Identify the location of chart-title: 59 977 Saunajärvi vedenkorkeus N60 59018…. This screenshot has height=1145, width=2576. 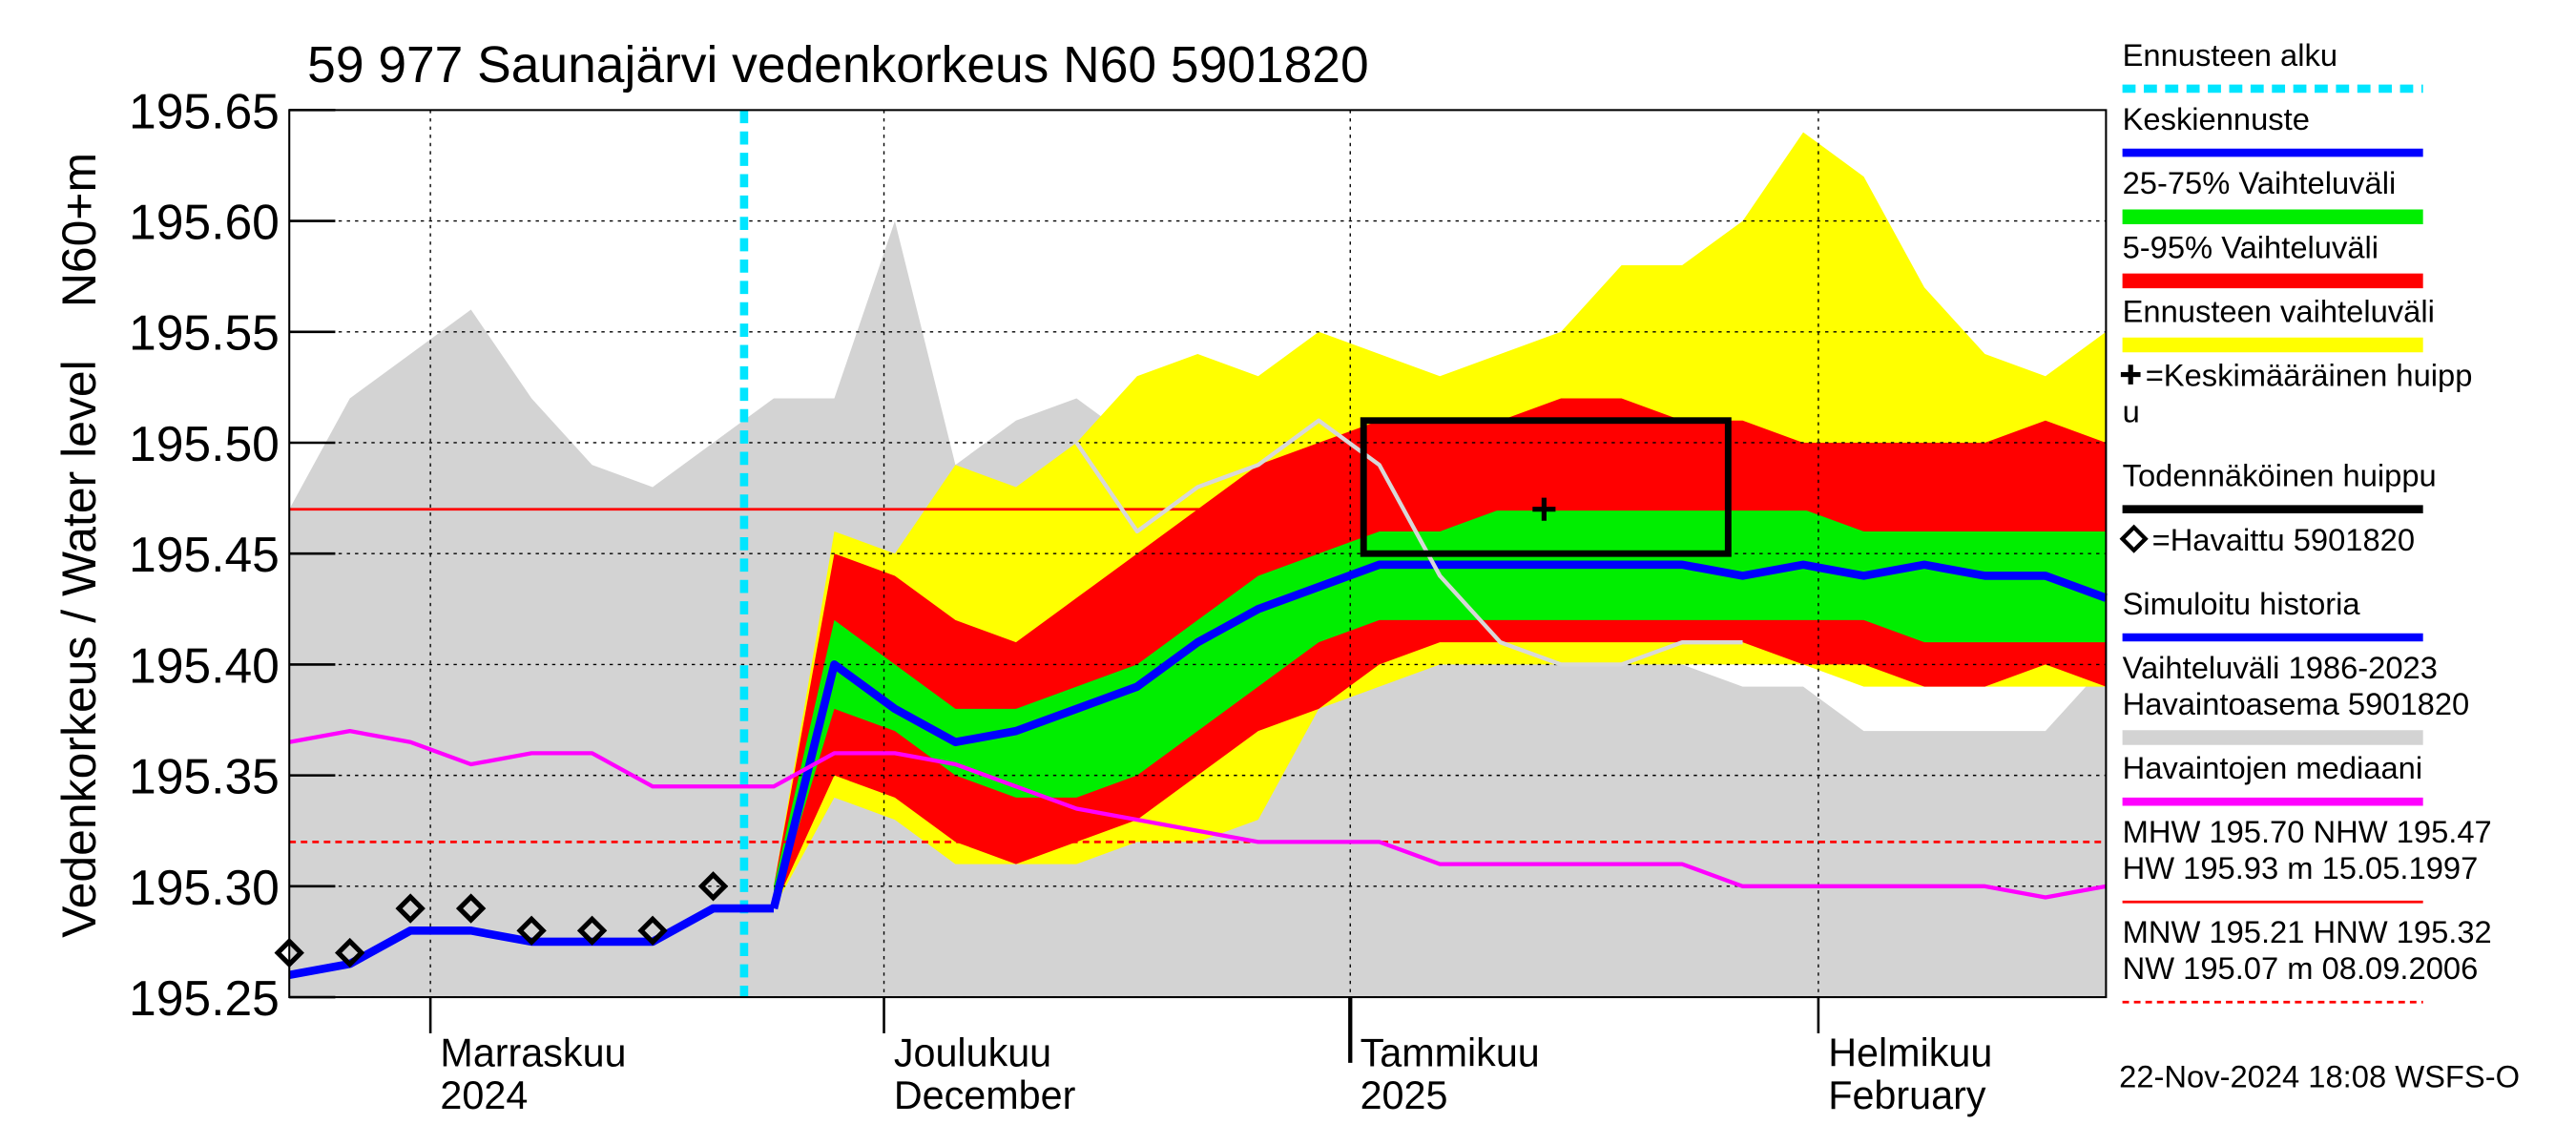
(837, 66).